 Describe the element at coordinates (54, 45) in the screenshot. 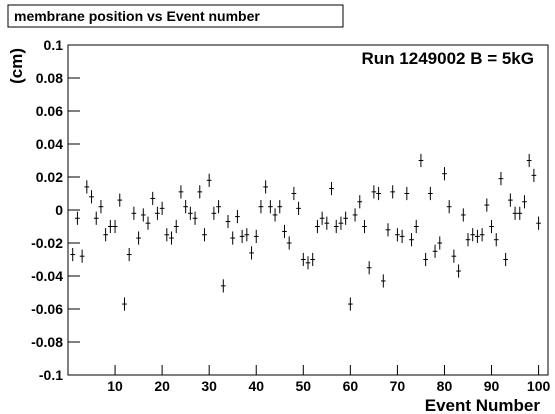

I see `y-tick-label: 0.1` at that location.